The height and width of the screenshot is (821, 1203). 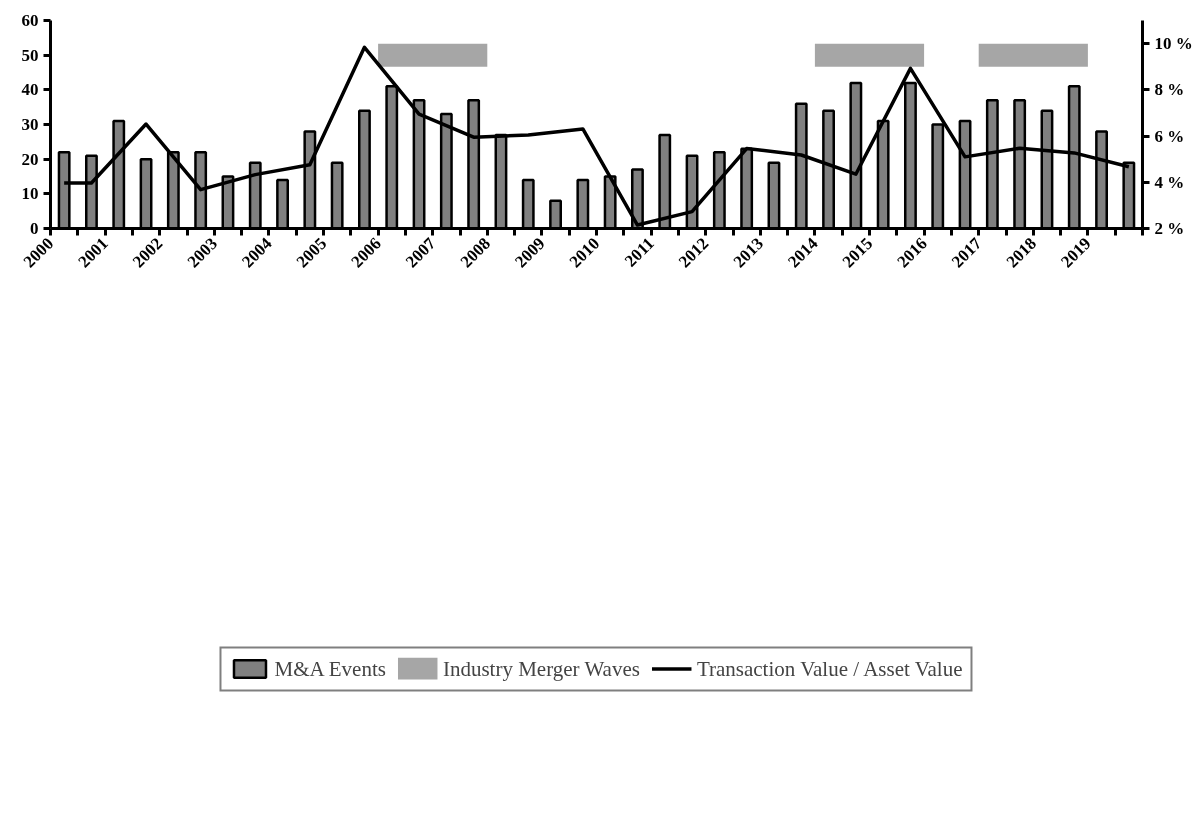 I want to click on legend-label: Industry Merger Waves, so click(x=541, y=669).